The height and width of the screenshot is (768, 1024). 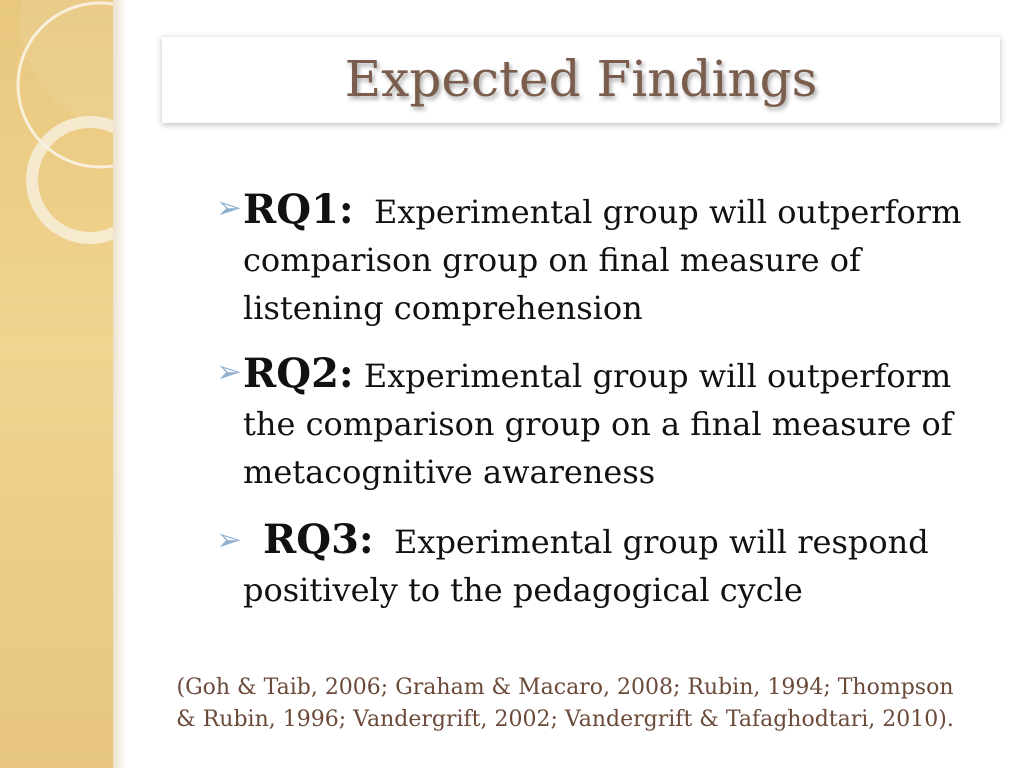 I want to click on decorative-sidebar, so click(x=56, y=384).